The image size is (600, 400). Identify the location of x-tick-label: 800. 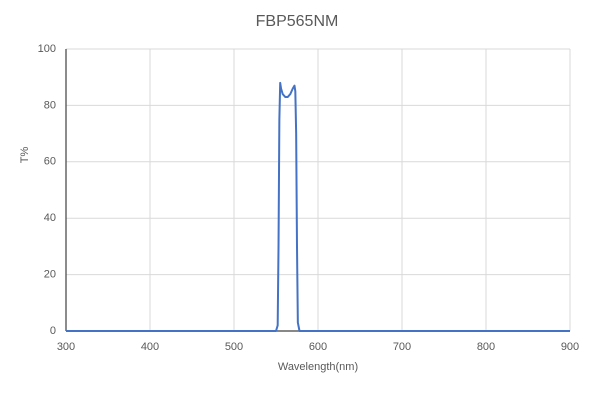
(486, 347).